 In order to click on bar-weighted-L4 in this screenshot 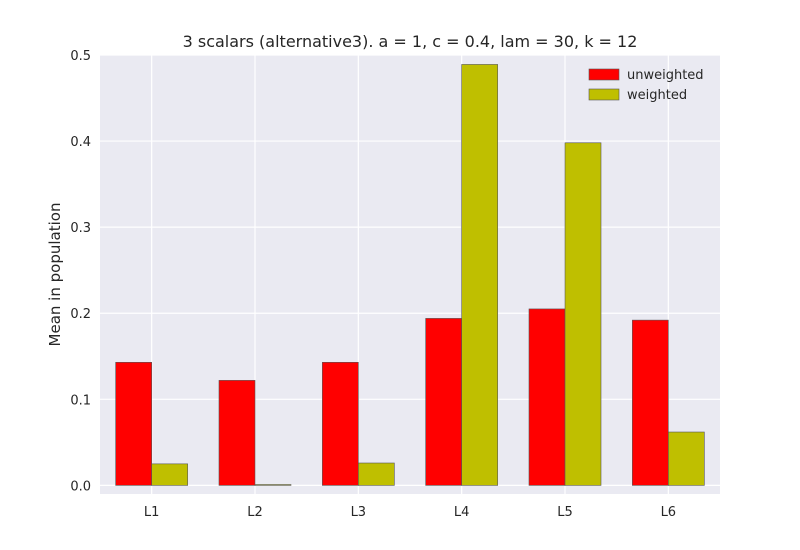, I will do `click(479, 275)`.